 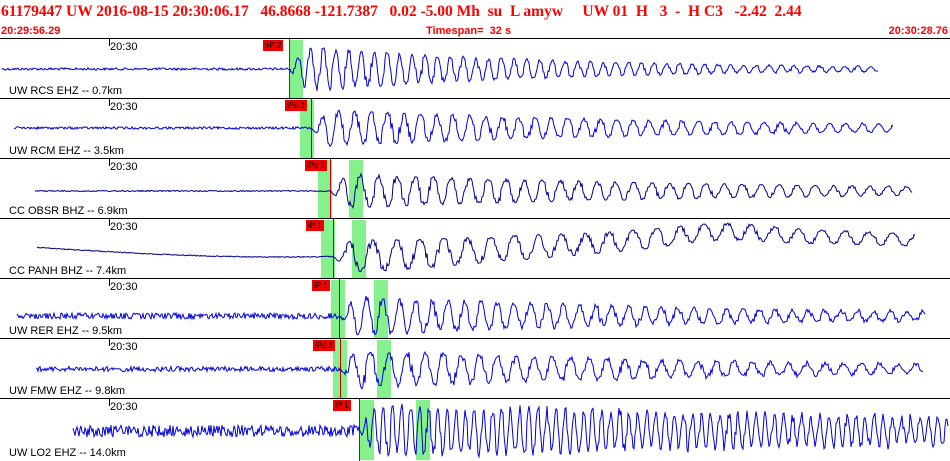 I want to click on station-label: UW RCM EHZ -- 3.5km, so click(x=66, y=151).